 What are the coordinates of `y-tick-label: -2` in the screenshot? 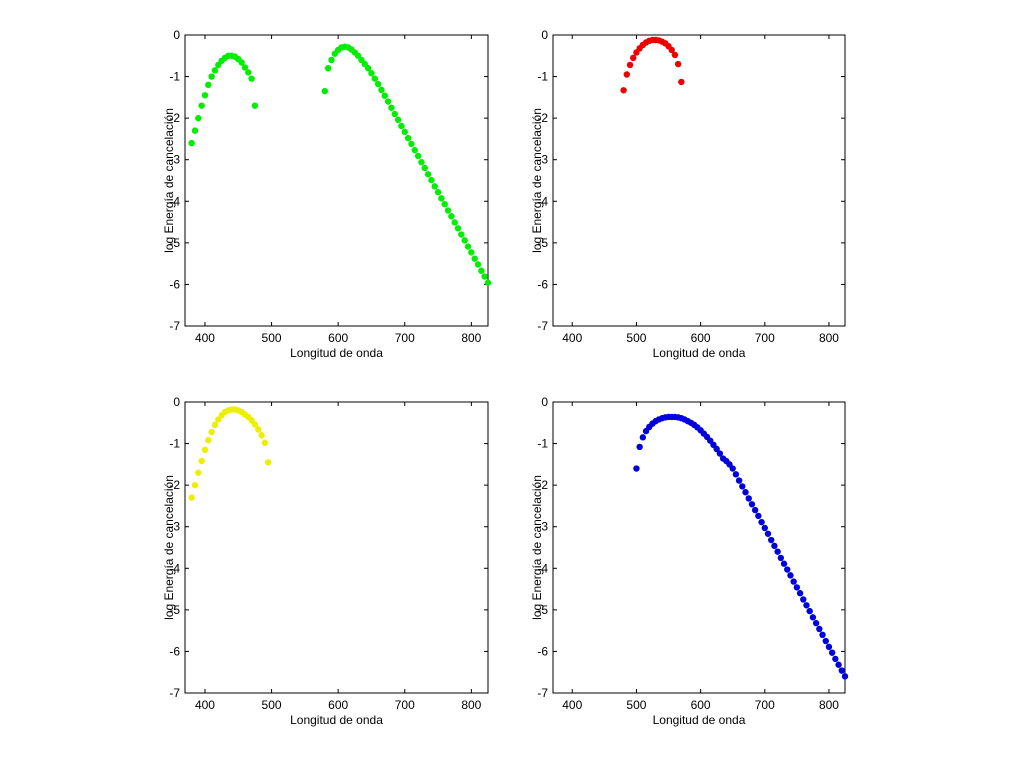 It's located at (542, 118).